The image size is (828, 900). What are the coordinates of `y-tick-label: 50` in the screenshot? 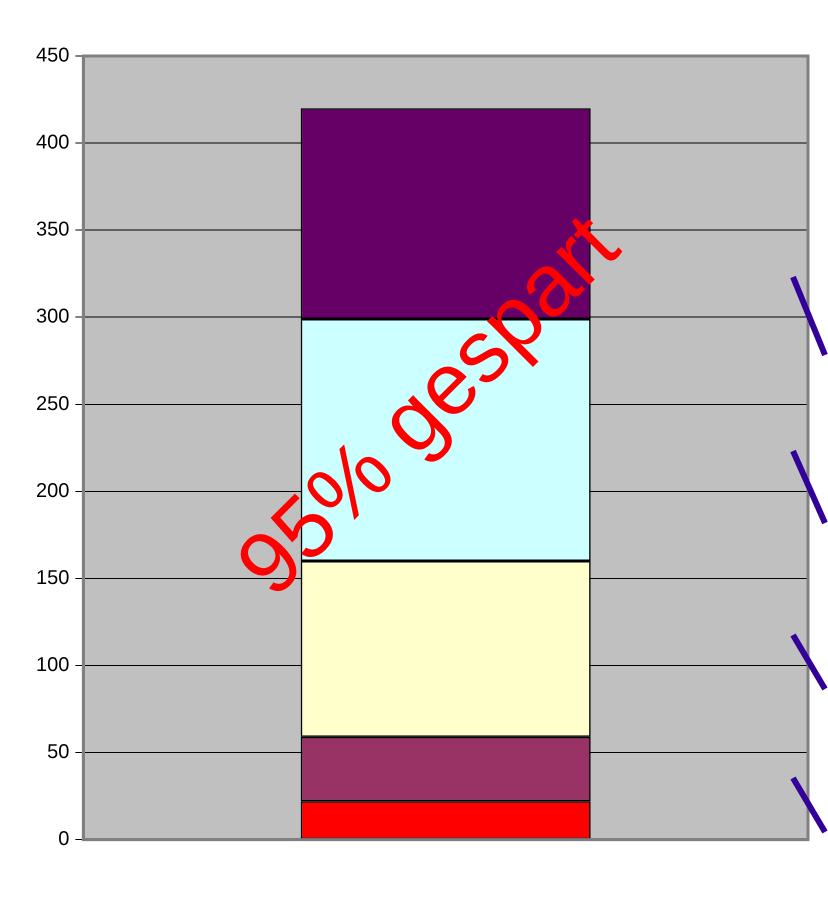 It's located at (58, 752).